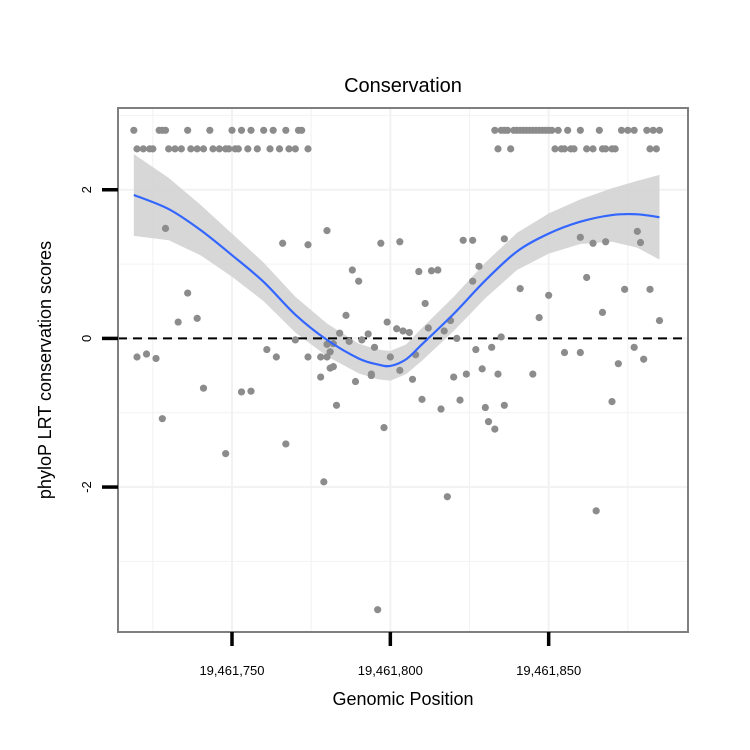 The width and height of the screenshot is (750, 750). I want to click on y-axis-label: phyloP LRT conservation scores, so click(45, 370).